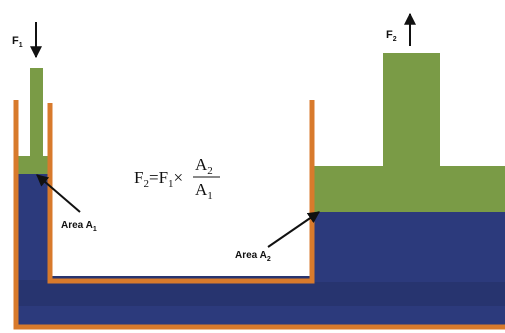  What do you see at coordinates (58, 193) in the screenshot?
I see `area-a1-pointer` at bounding box center [58, 193].